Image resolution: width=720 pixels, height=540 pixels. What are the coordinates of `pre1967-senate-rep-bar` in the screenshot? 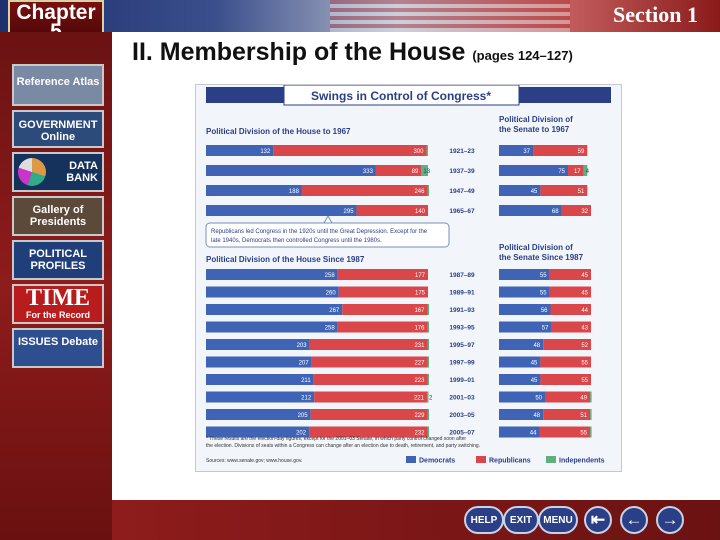 It's located at (560, 150).